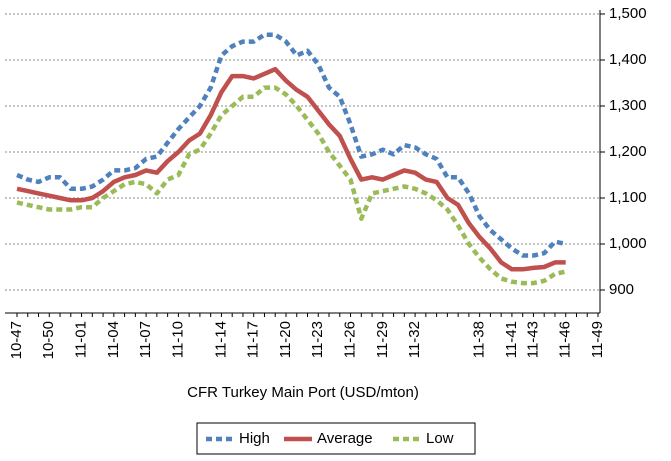  What do you see at coordinates (382, 339) in the screenshot?
I see `x-tick-label: 11-29` at bounding box center [382, 339].